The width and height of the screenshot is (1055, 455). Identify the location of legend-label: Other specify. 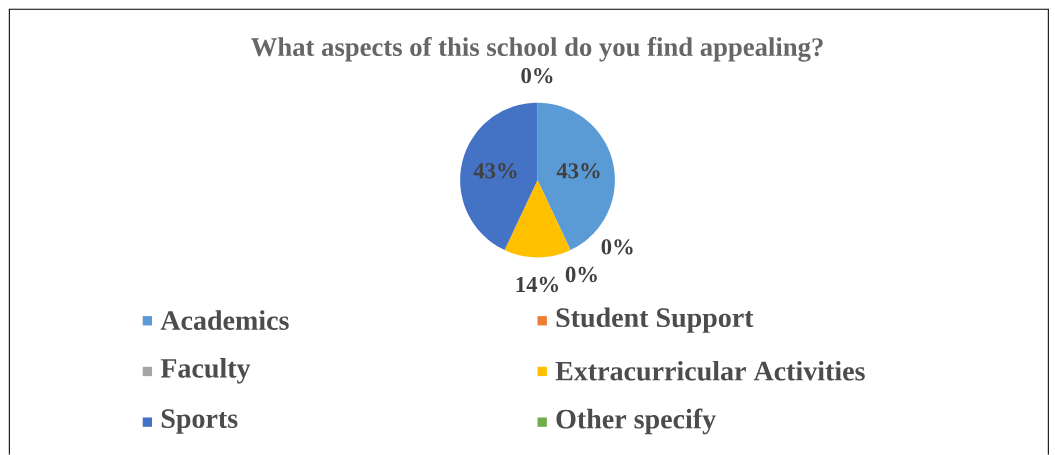
(636, 421).